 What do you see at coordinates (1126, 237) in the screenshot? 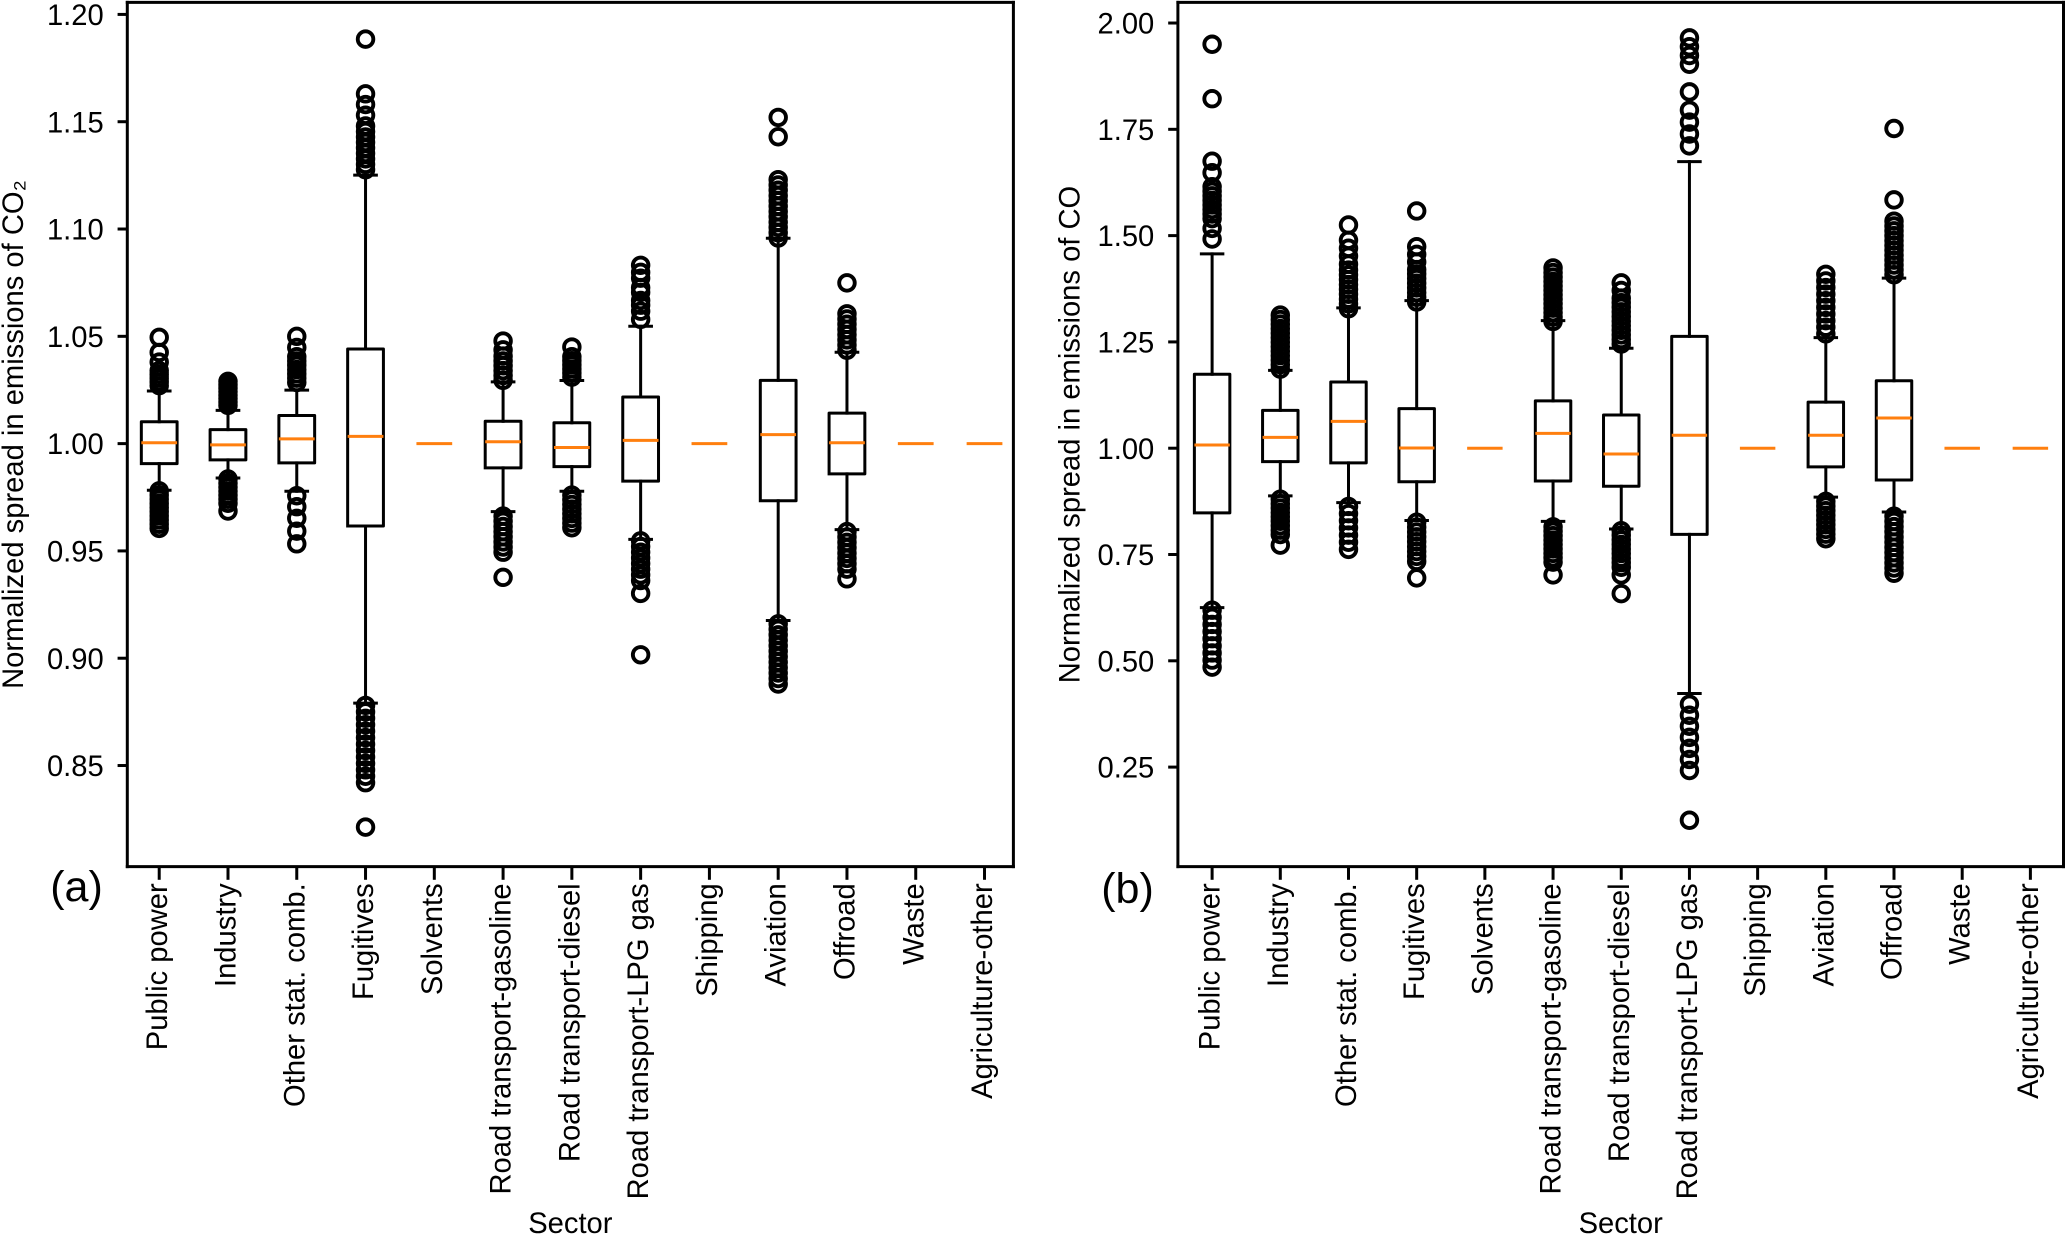
I see `svg-text: 1.50` at bounding box center [1126, 237].